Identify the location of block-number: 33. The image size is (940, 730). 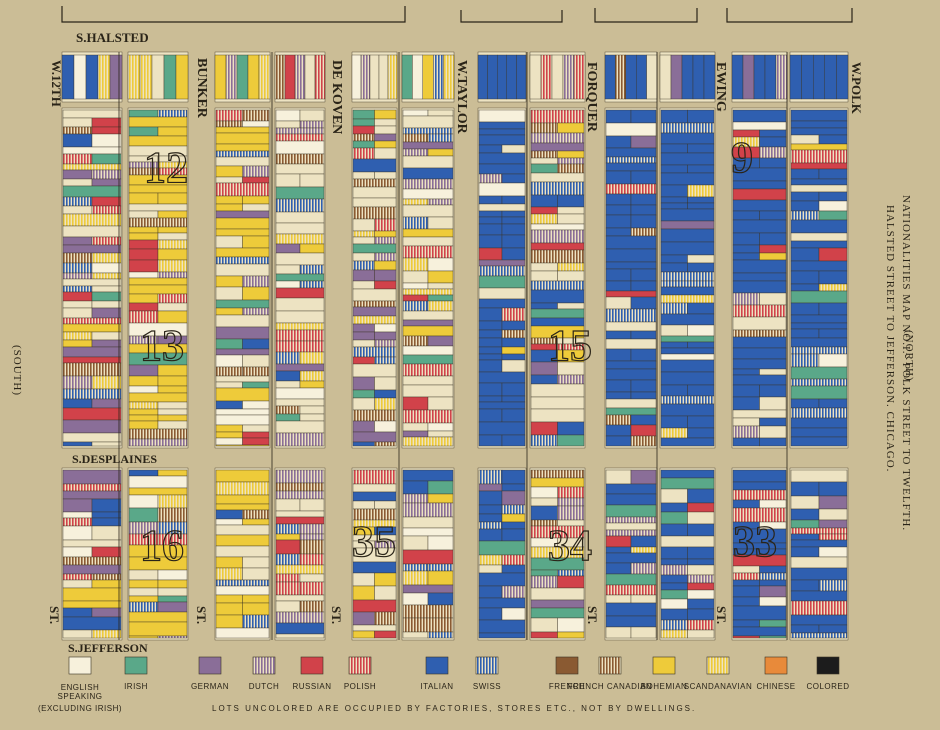
(755, 541).